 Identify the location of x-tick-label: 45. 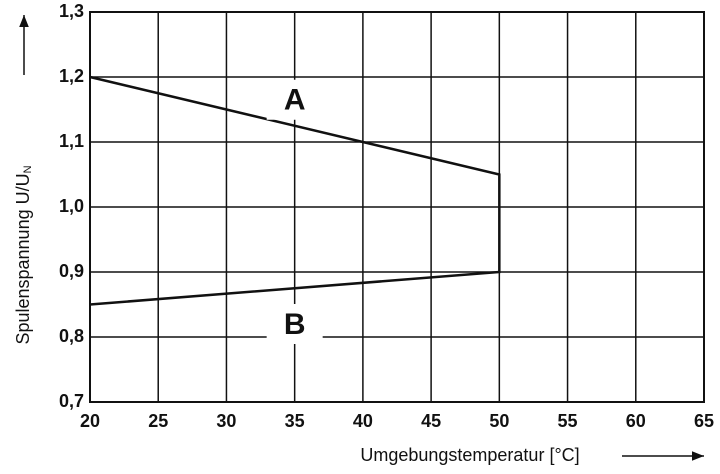
(431, 421).